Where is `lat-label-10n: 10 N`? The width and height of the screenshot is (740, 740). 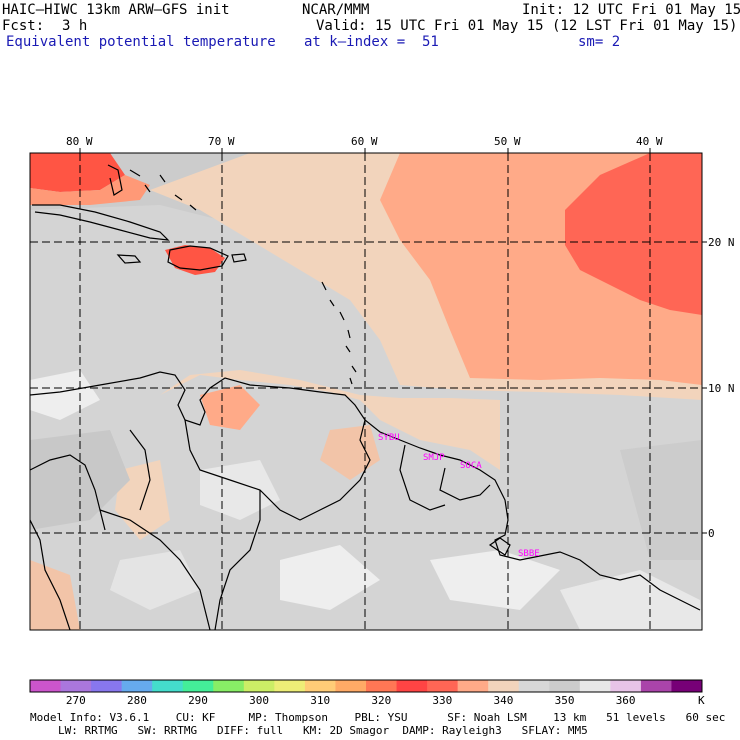
lat-label-10n: 10 N is located at coordinates (721, 388).